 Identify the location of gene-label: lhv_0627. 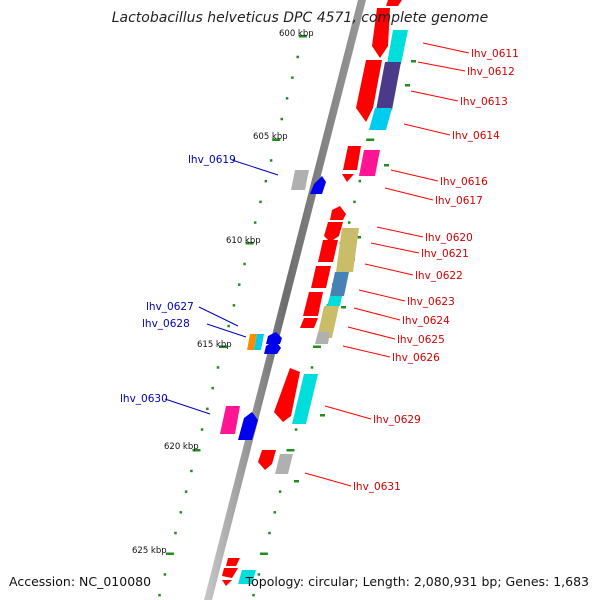
(170, 307).